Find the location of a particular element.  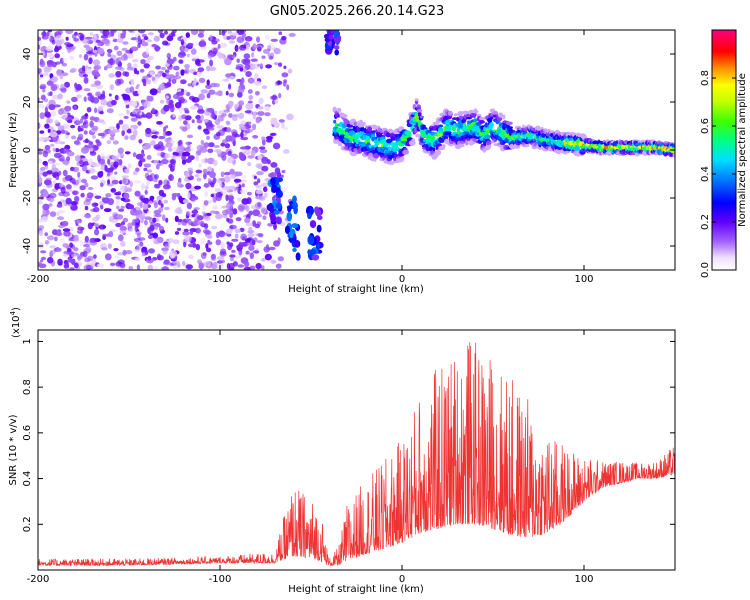

spectrogram-x-axis-label: Height of straight line (km) is located at coordinates (356, 289).